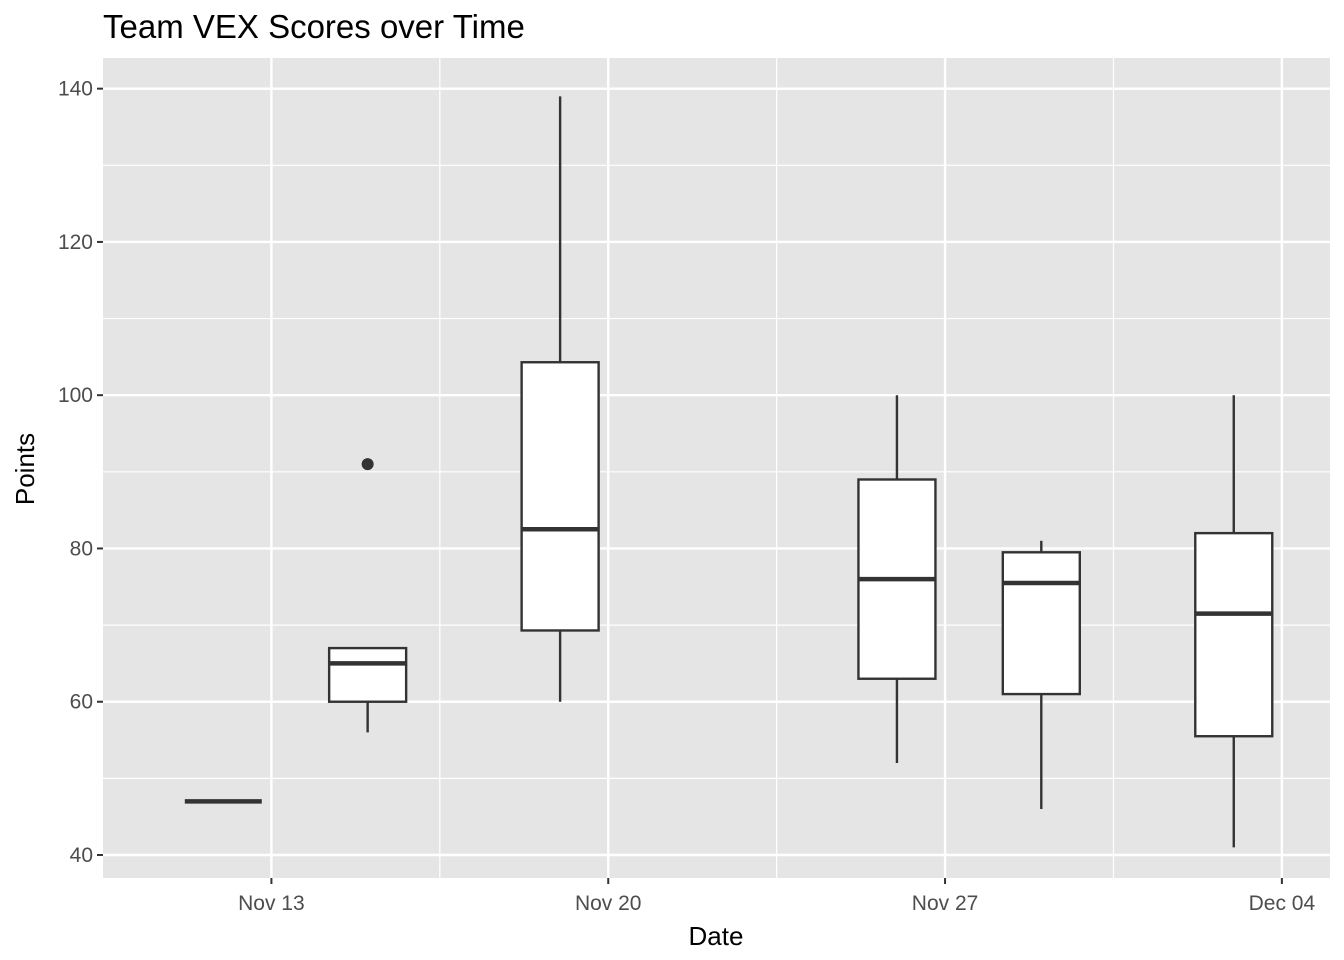 The image size is (1344, 960). What do you see at coordinates (314, 26) in the screenshot?
I see `chart-title: Team VEX Scores over Time` at bounding box center [314, 26].